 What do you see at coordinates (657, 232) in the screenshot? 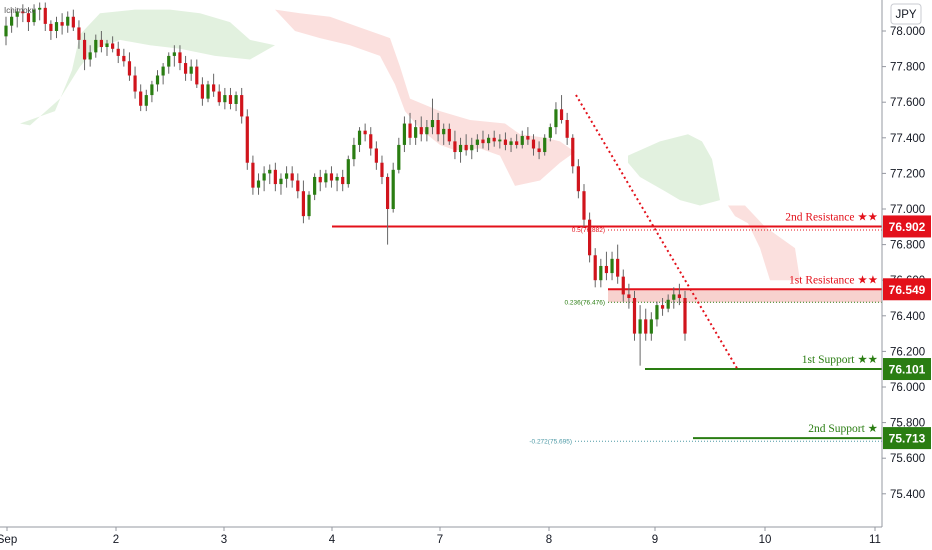
I see `trendline` at bounding box center [657, 232].